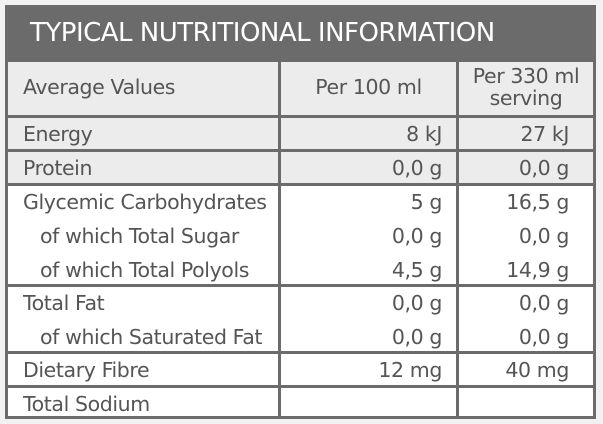  What do you see at coordinates (537, 270) in the screenshot?
I see `per-serving-value: 14,9 g` at bounding box center [537, 270].